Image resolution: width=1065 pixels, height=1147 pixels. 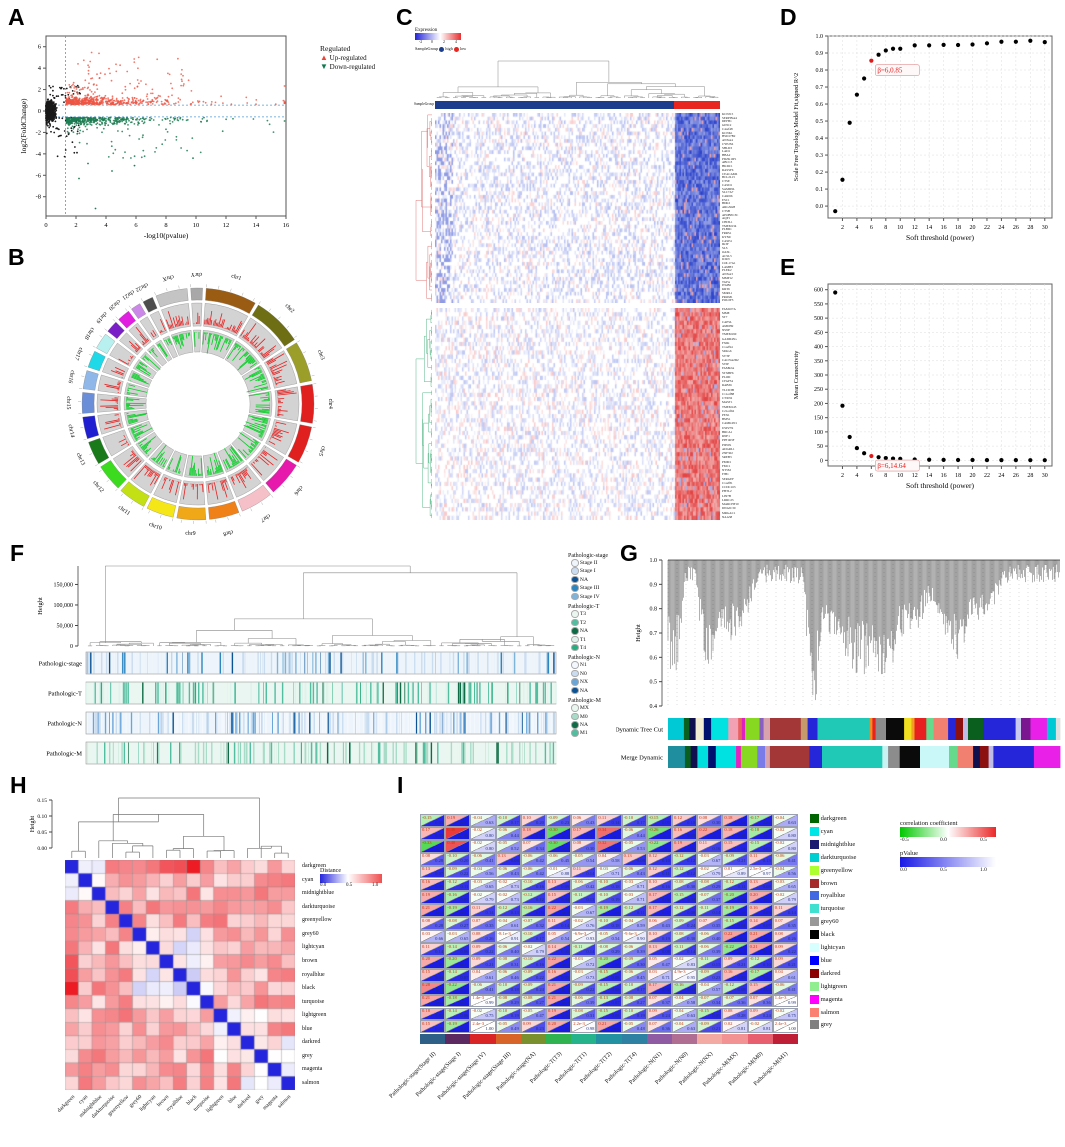 What do you see at coordinates (666, 874) in the screenshot?
I see `pvalue: 0.11` at bounding box center [666, 874].